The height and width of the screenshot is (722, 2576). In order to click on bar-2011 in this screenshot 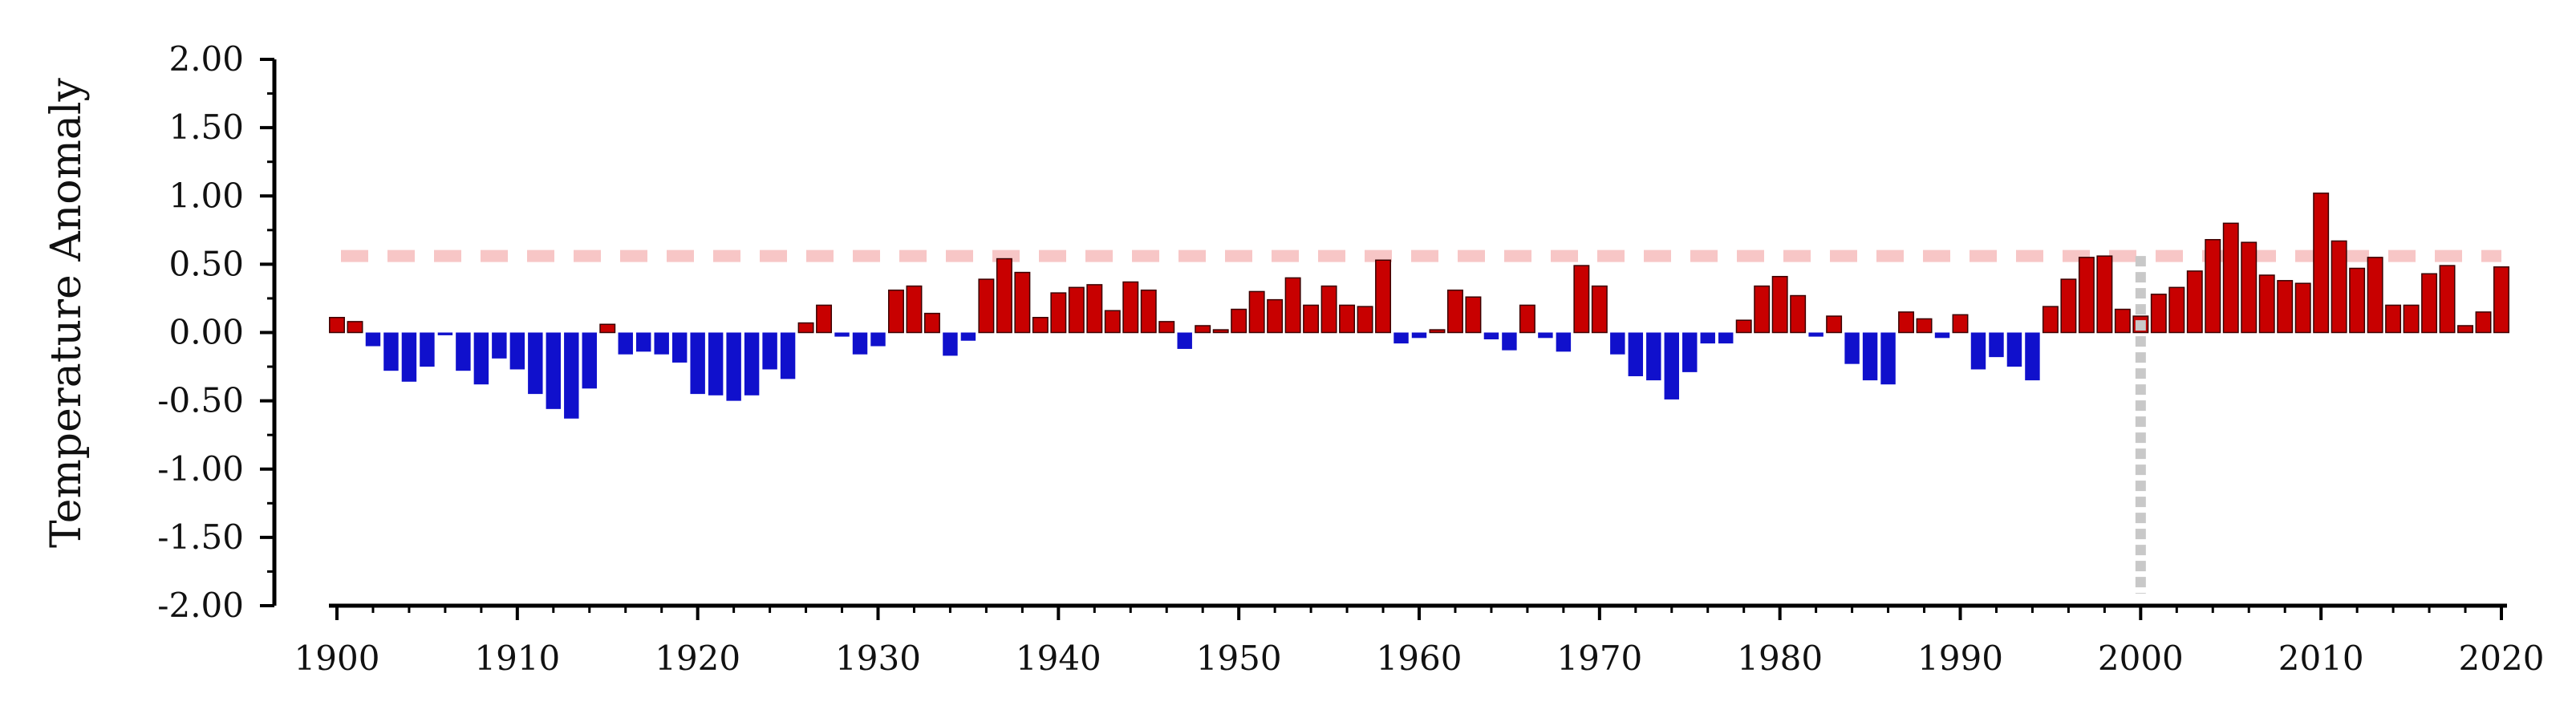, I will do `click(2339, 287)`.